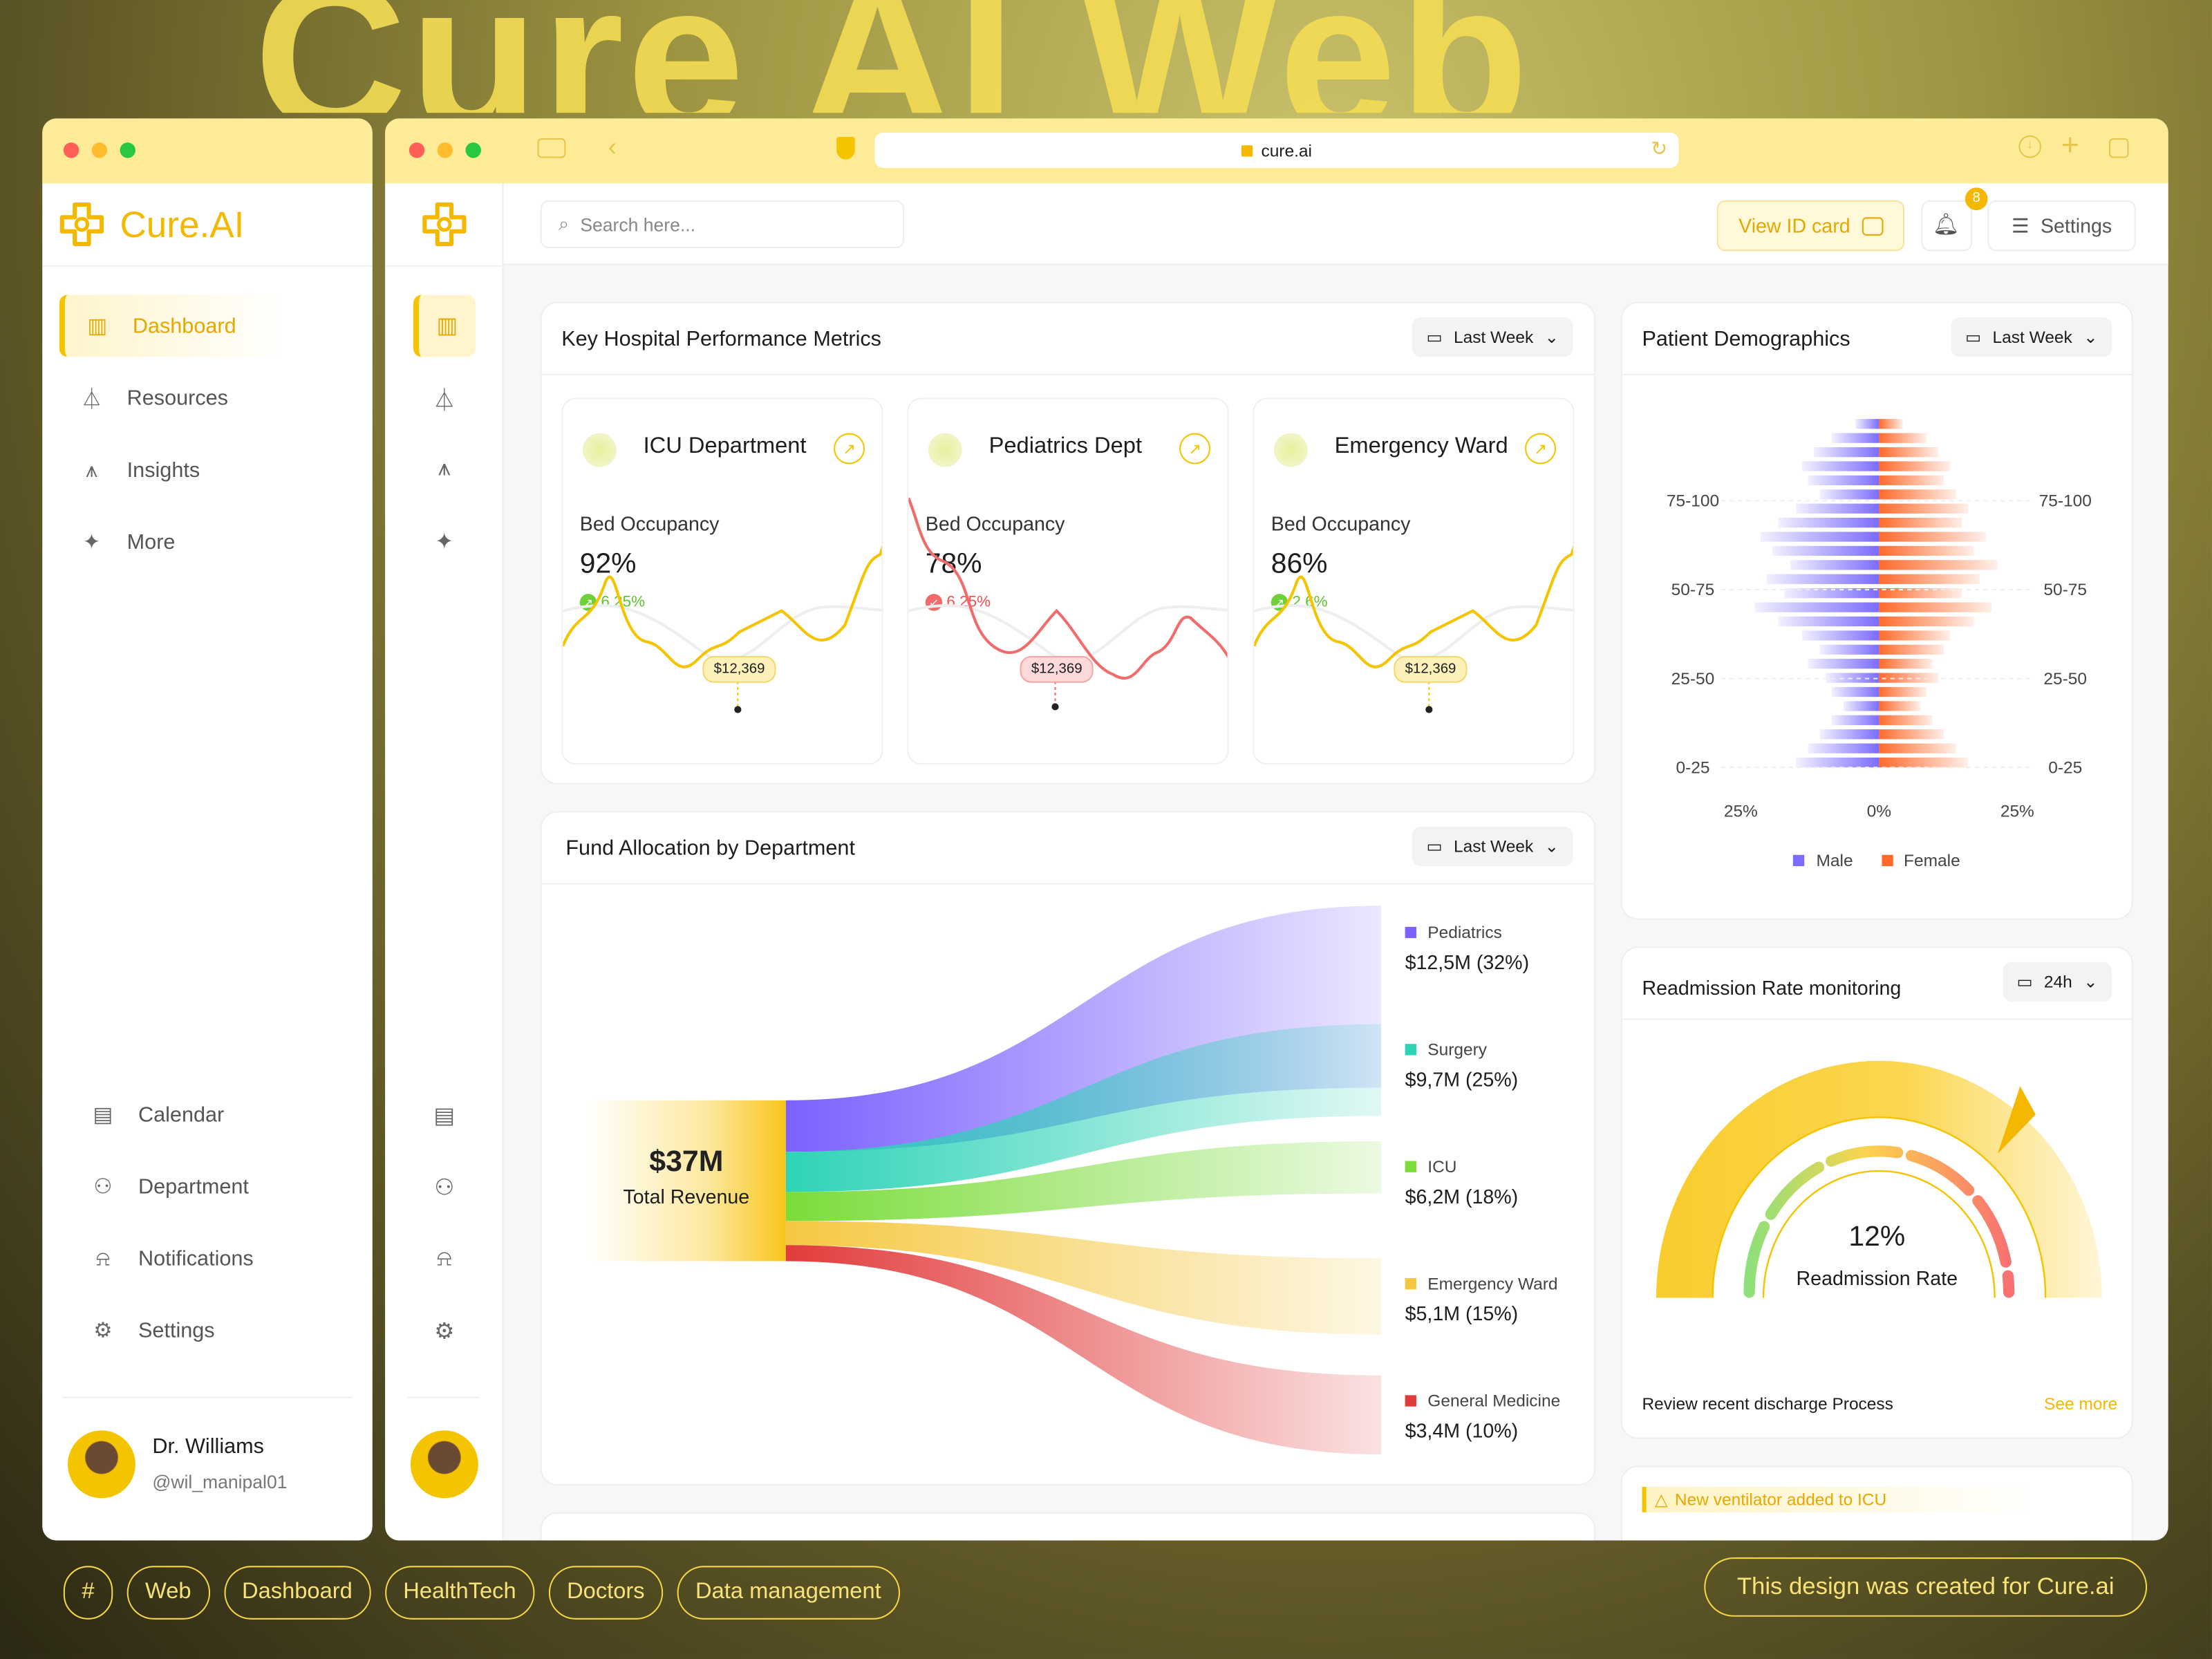  What do you see at coordinates (1811, 226) in the screenshot?
I see `view-id-card-button: View ID card` at bounding box center [1811, 226].